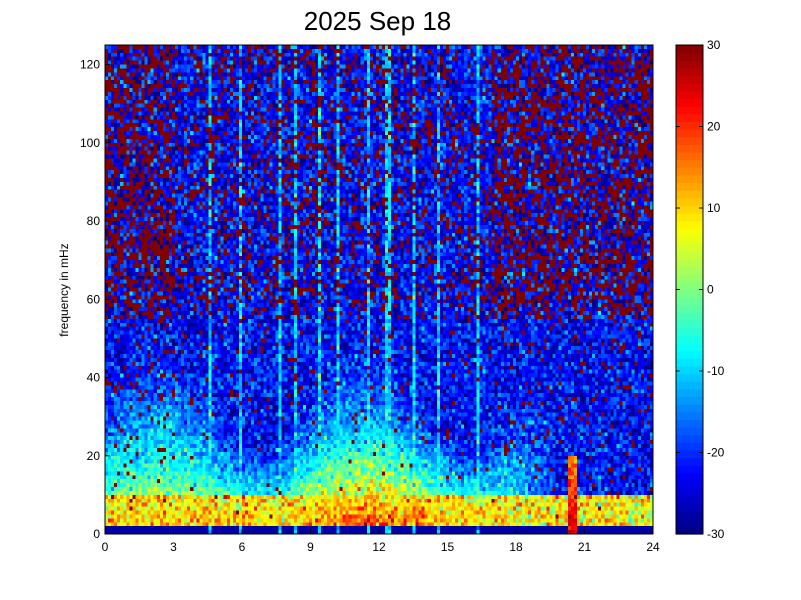 This screenshot has width=801, height=600. I want to click on y-tick-label: 120, so click(90, 65).